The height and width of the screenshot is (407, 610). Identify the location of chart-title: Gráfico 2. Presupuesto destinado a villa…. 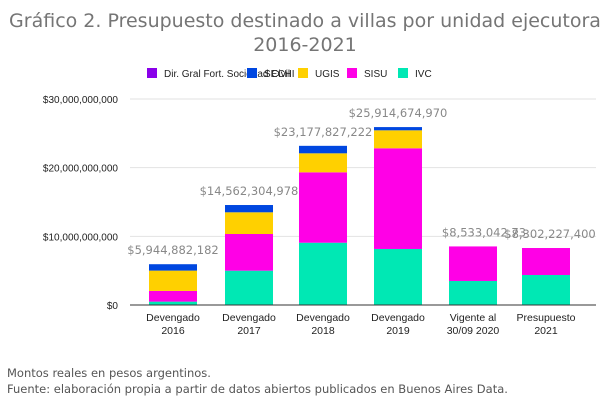
(305, 21).